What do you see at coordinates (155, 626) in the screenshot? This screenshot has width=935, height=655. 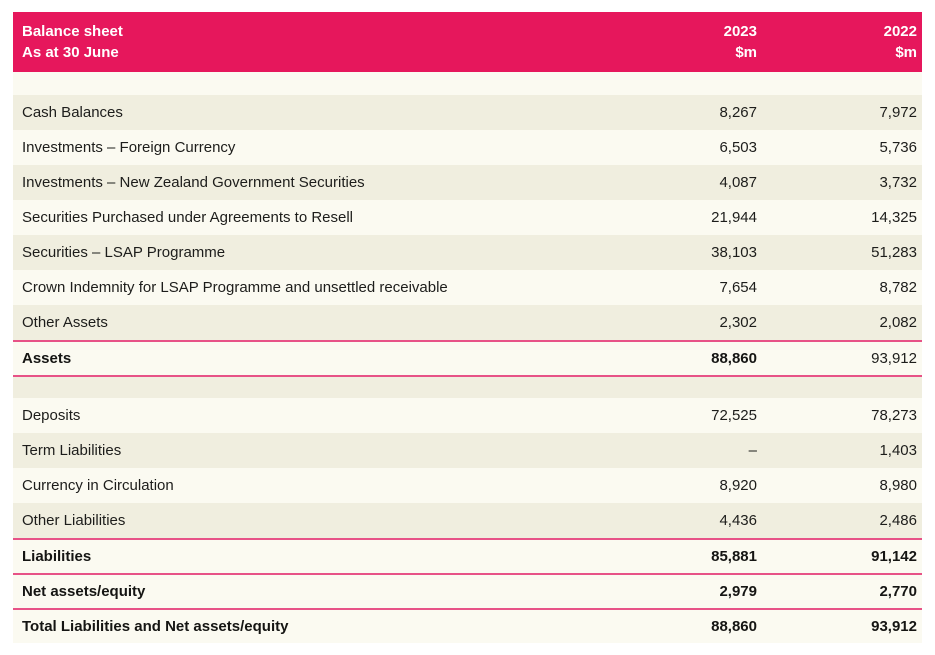 I see `row-label: Total Liabilities and Net assets/equity` at bounding box center [155, 626].